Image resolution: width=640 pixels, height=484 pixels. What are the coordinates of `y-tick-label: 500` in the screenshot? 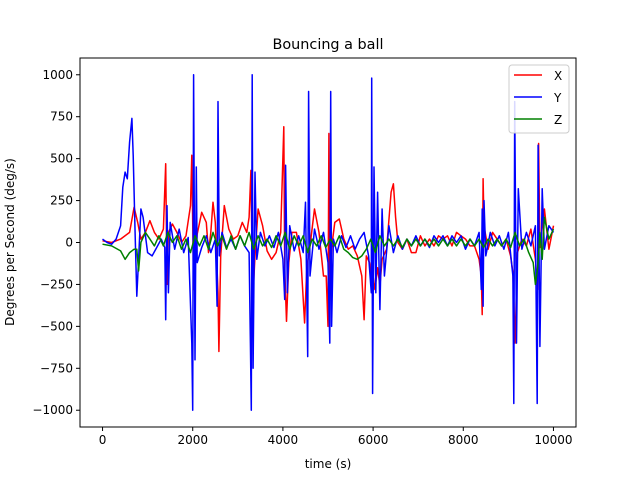 It's located at (61, 159).